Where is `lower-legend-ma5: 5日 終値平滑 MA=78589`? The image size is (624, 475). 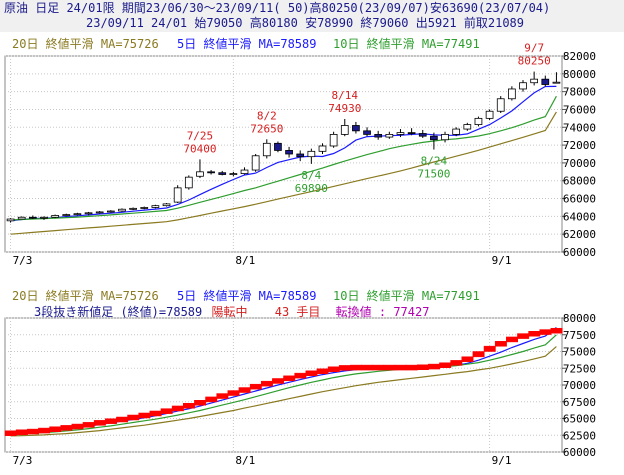
lower-legend-ma5: 5日 終値平滑 MA=78589 is located at coordinates (246, 295).